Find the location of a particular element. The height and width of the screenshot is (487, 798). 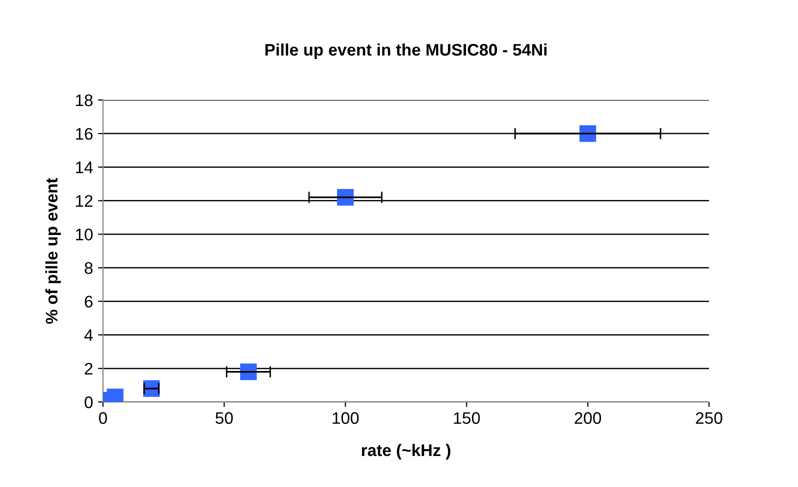

y-tick-label: 16 is located at coordinates (84, 134).